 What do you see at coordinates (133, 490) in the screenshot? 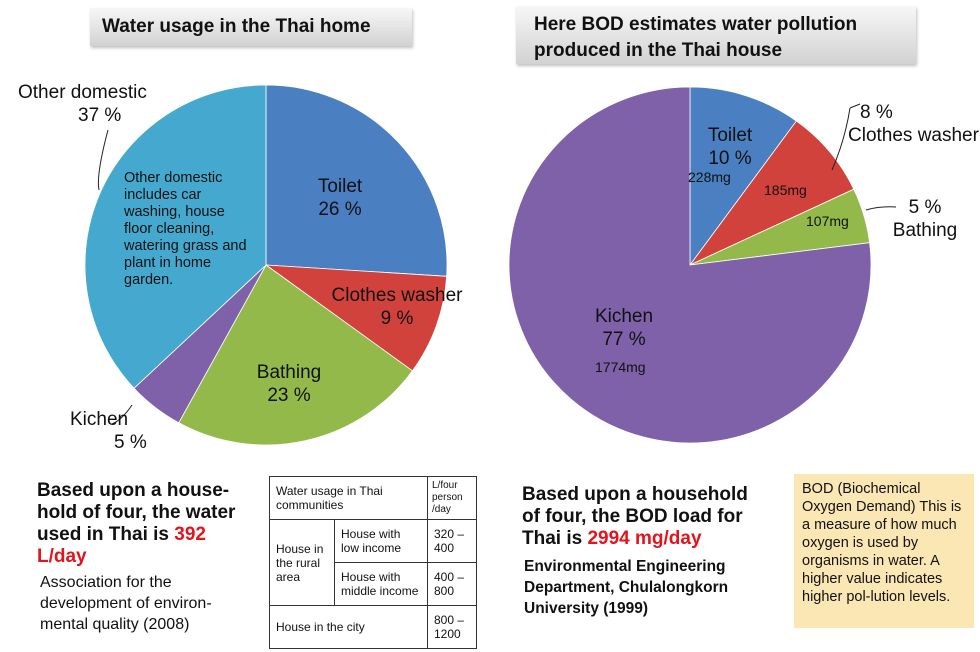
I see `left-summary-line1: Based upon a house-` at bounding box center [133, 490].